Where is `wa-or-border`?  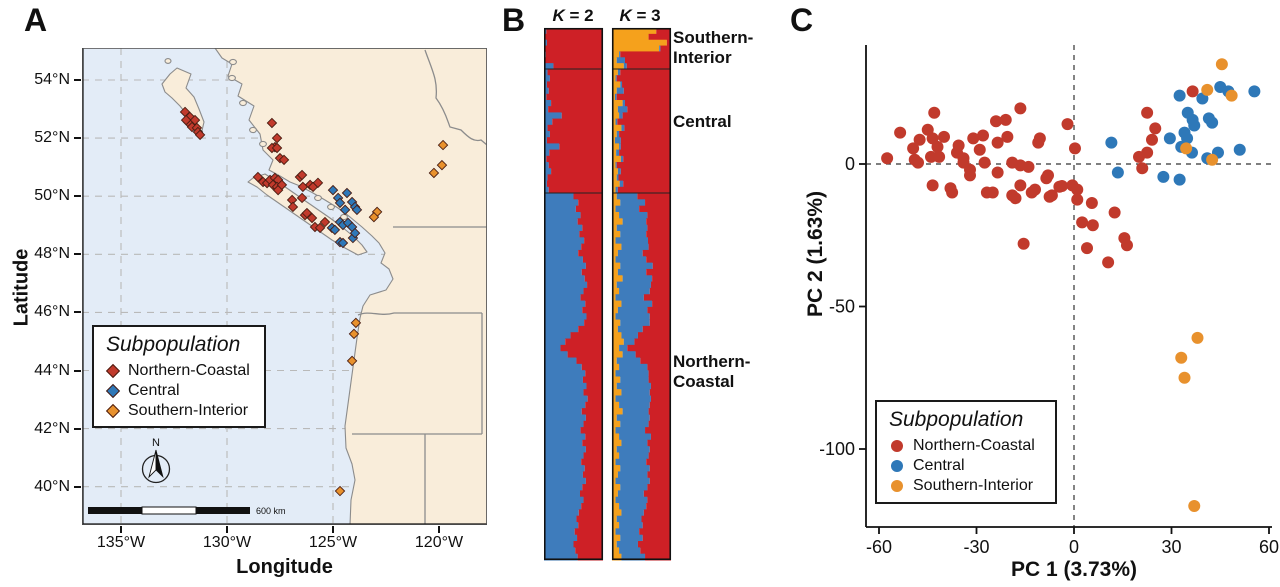
wa-or-border is located at coordinates (419, 314).